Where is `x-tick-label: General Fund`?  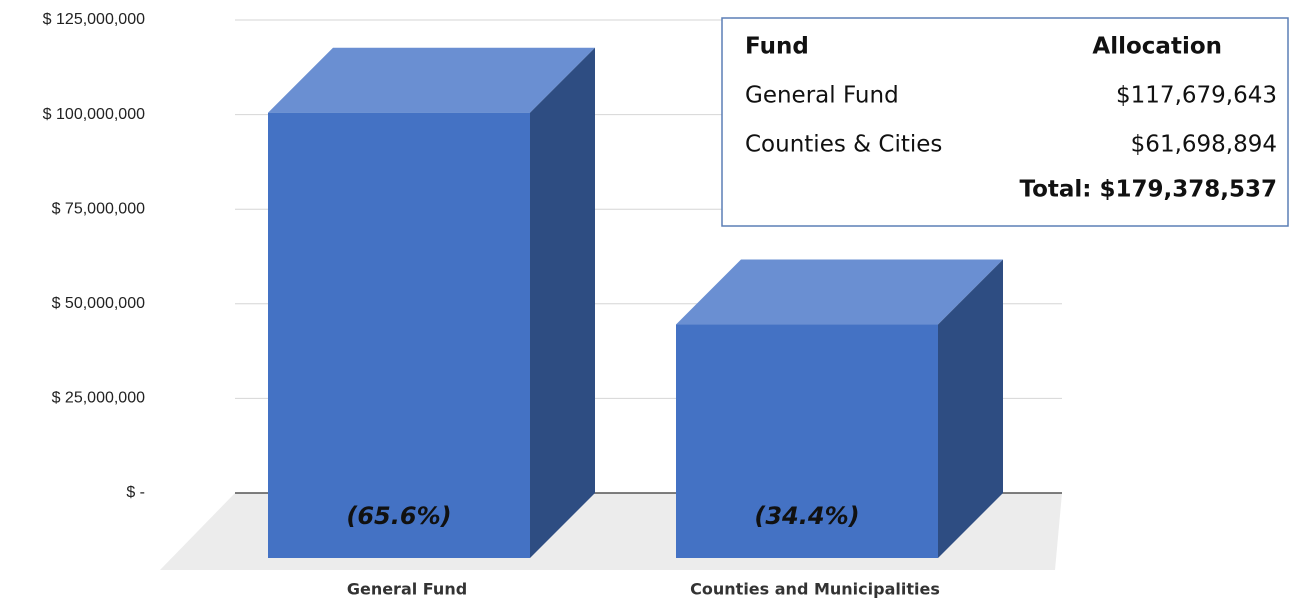 x-tick-label: General Fund is located at coordinates (407, 589).